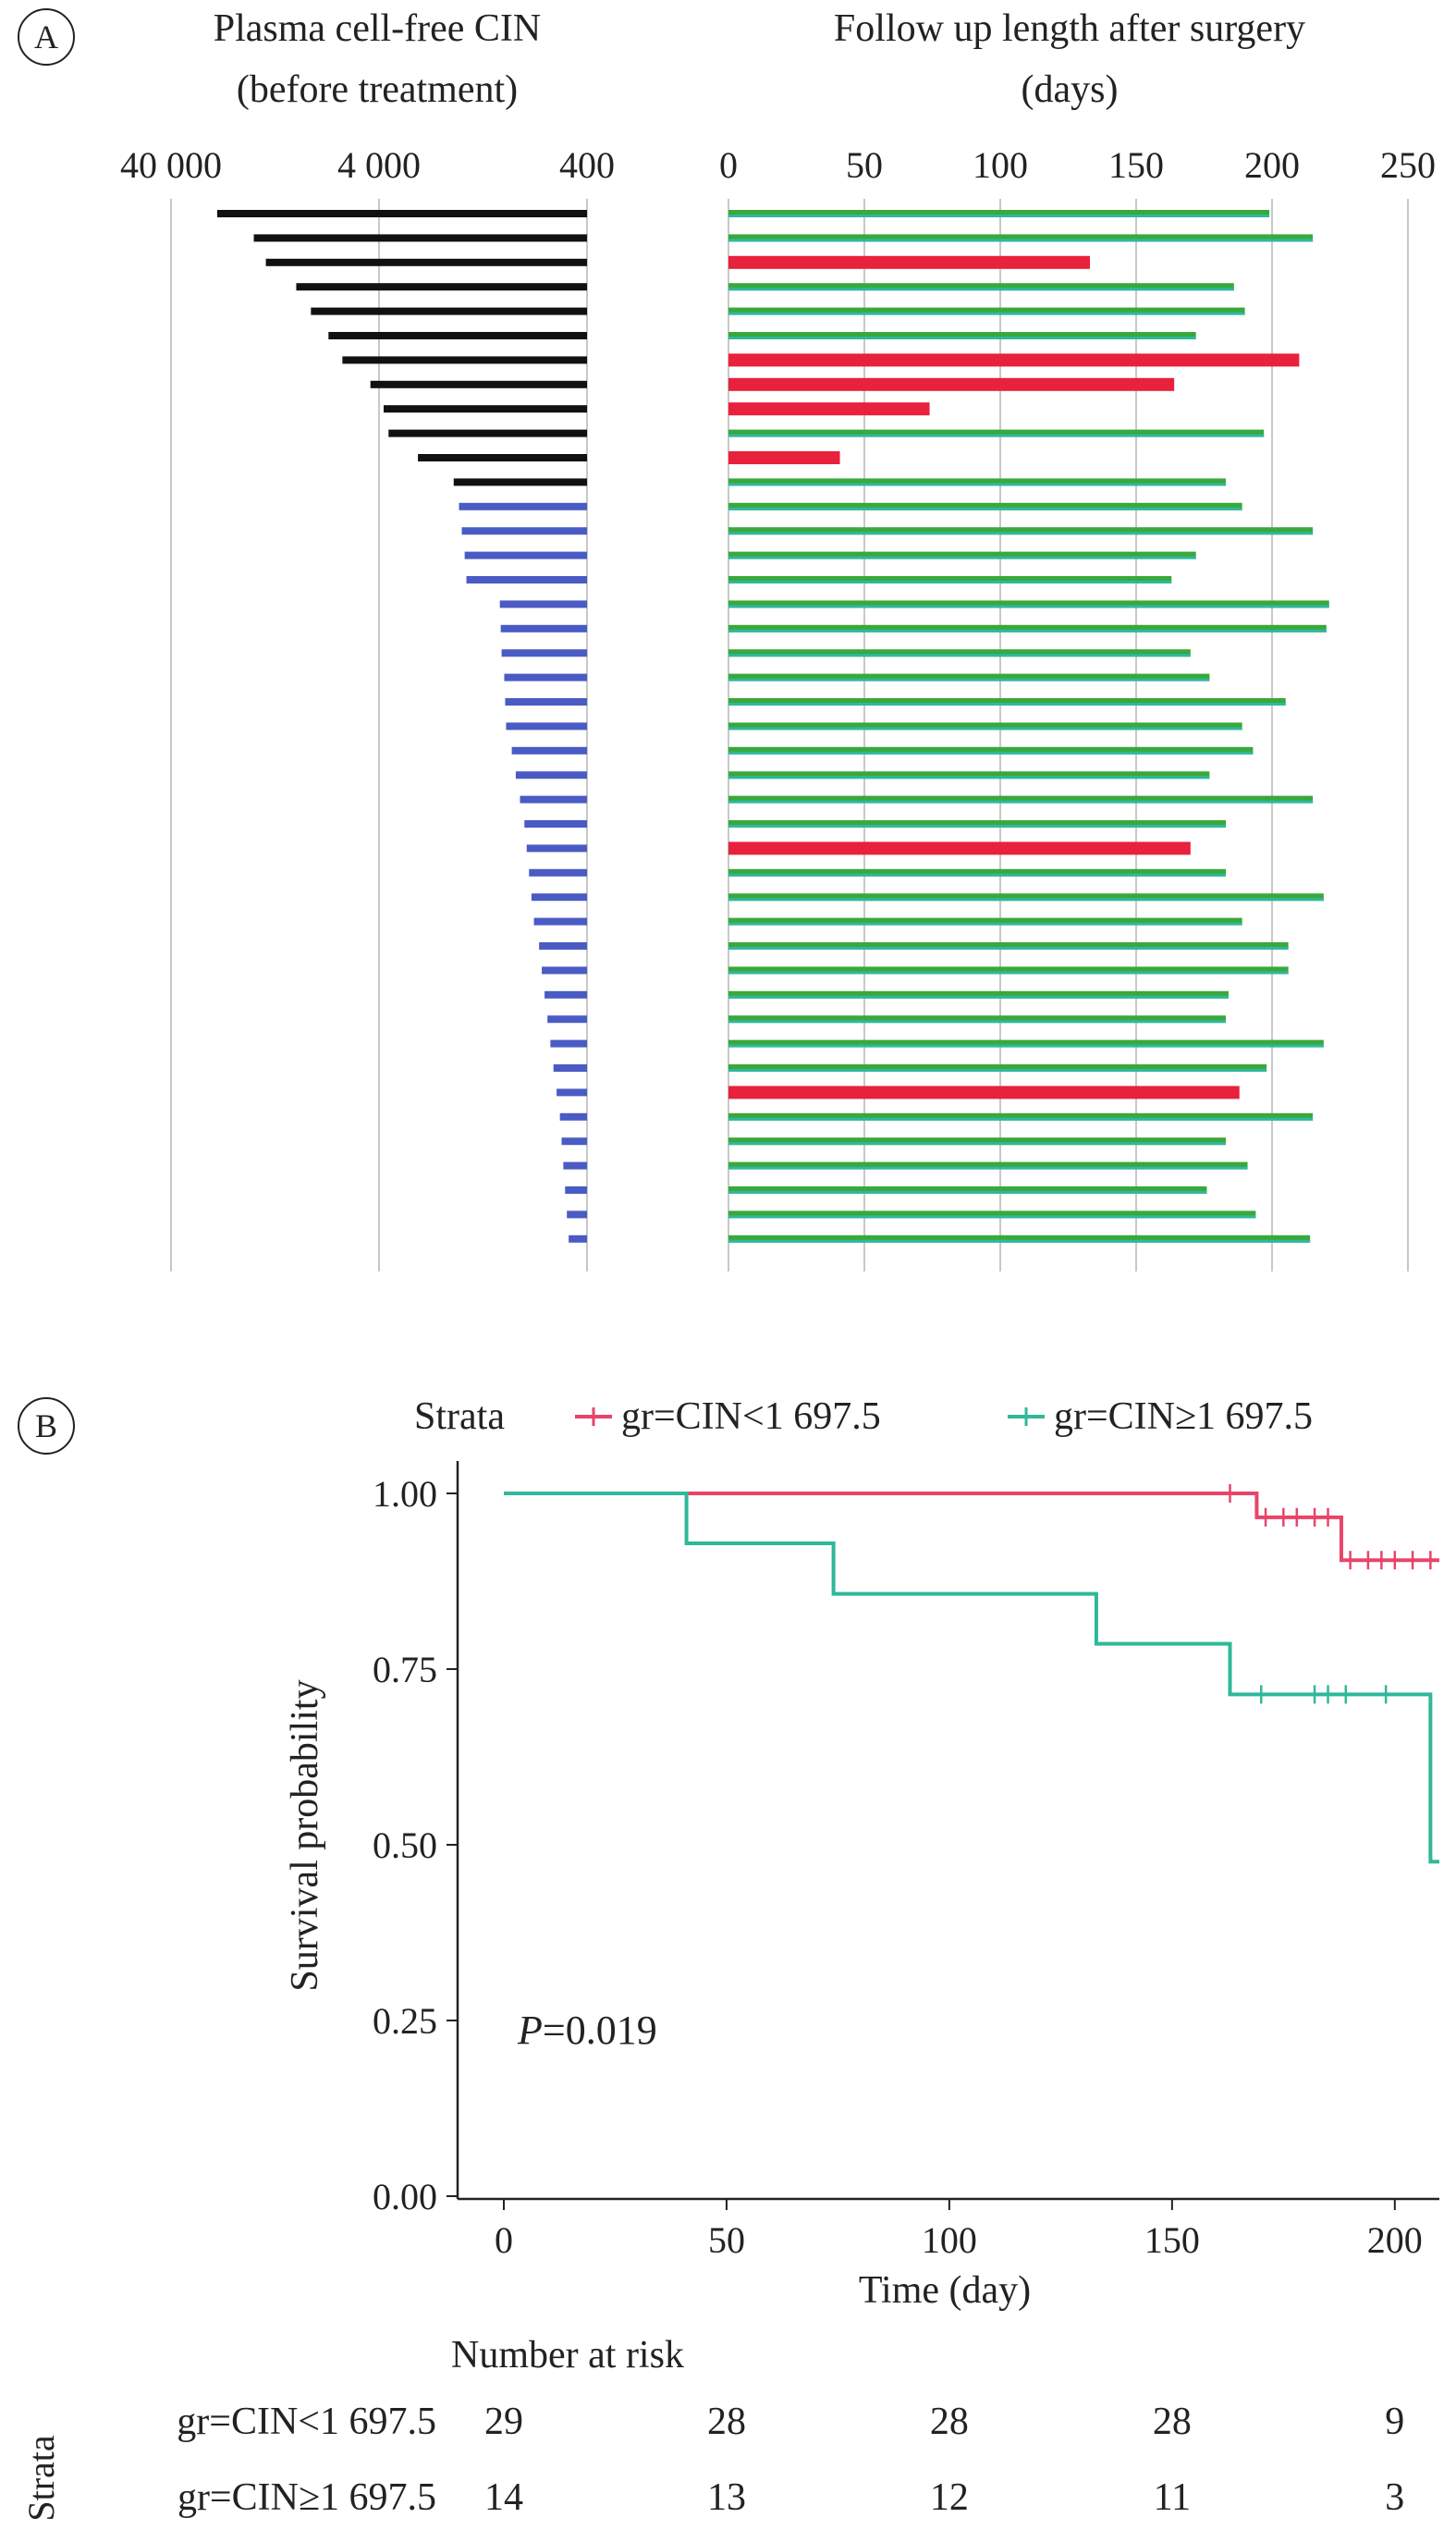  What do you see at coordinates (949, 2497) in the screenshot?
I see `risk-count: 12` at bounding box center [949, 2497].